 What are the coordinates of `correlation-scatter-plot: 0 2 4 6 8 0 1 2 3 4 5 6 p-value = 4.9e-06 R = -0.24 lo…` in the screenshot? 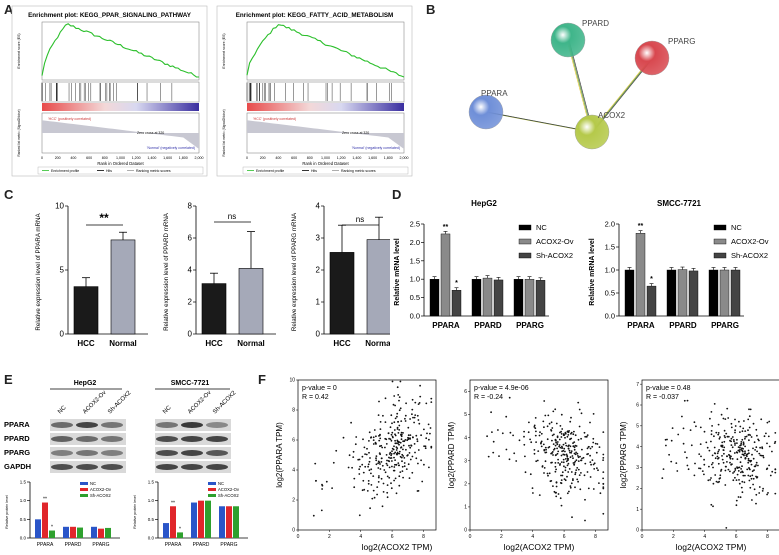 It's located at (528, 465).